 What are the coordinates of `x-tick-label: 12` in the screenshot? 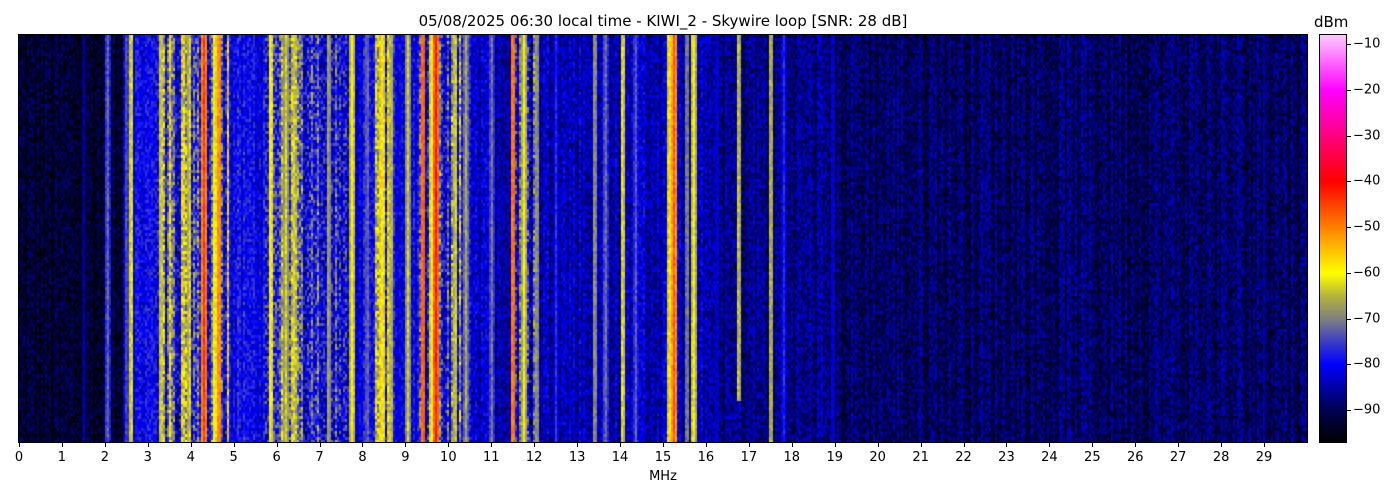 It's located at (534, 457).